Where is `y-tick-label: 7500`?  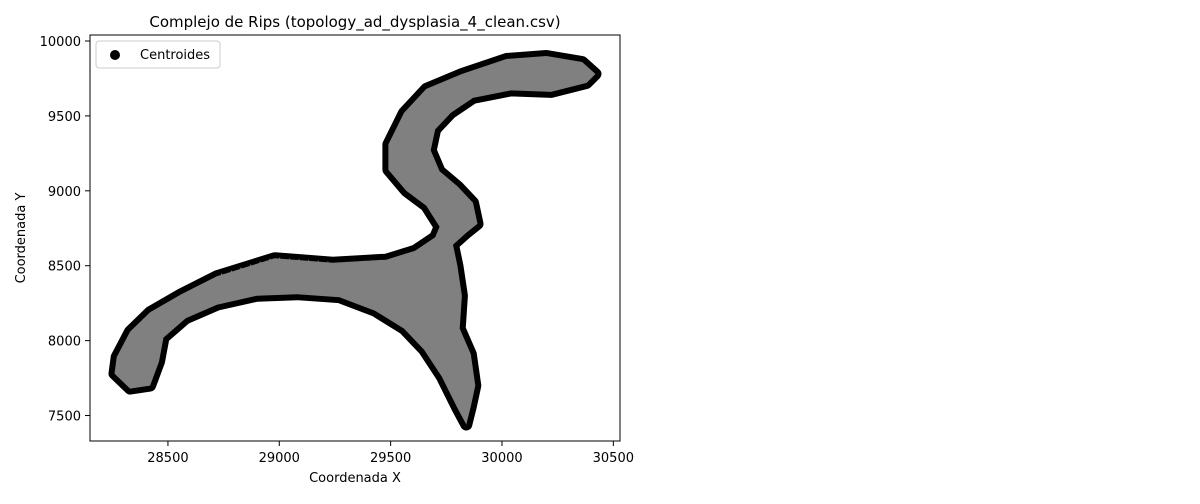 y-tick-label: 7500 is located at coordinates (64, 417).